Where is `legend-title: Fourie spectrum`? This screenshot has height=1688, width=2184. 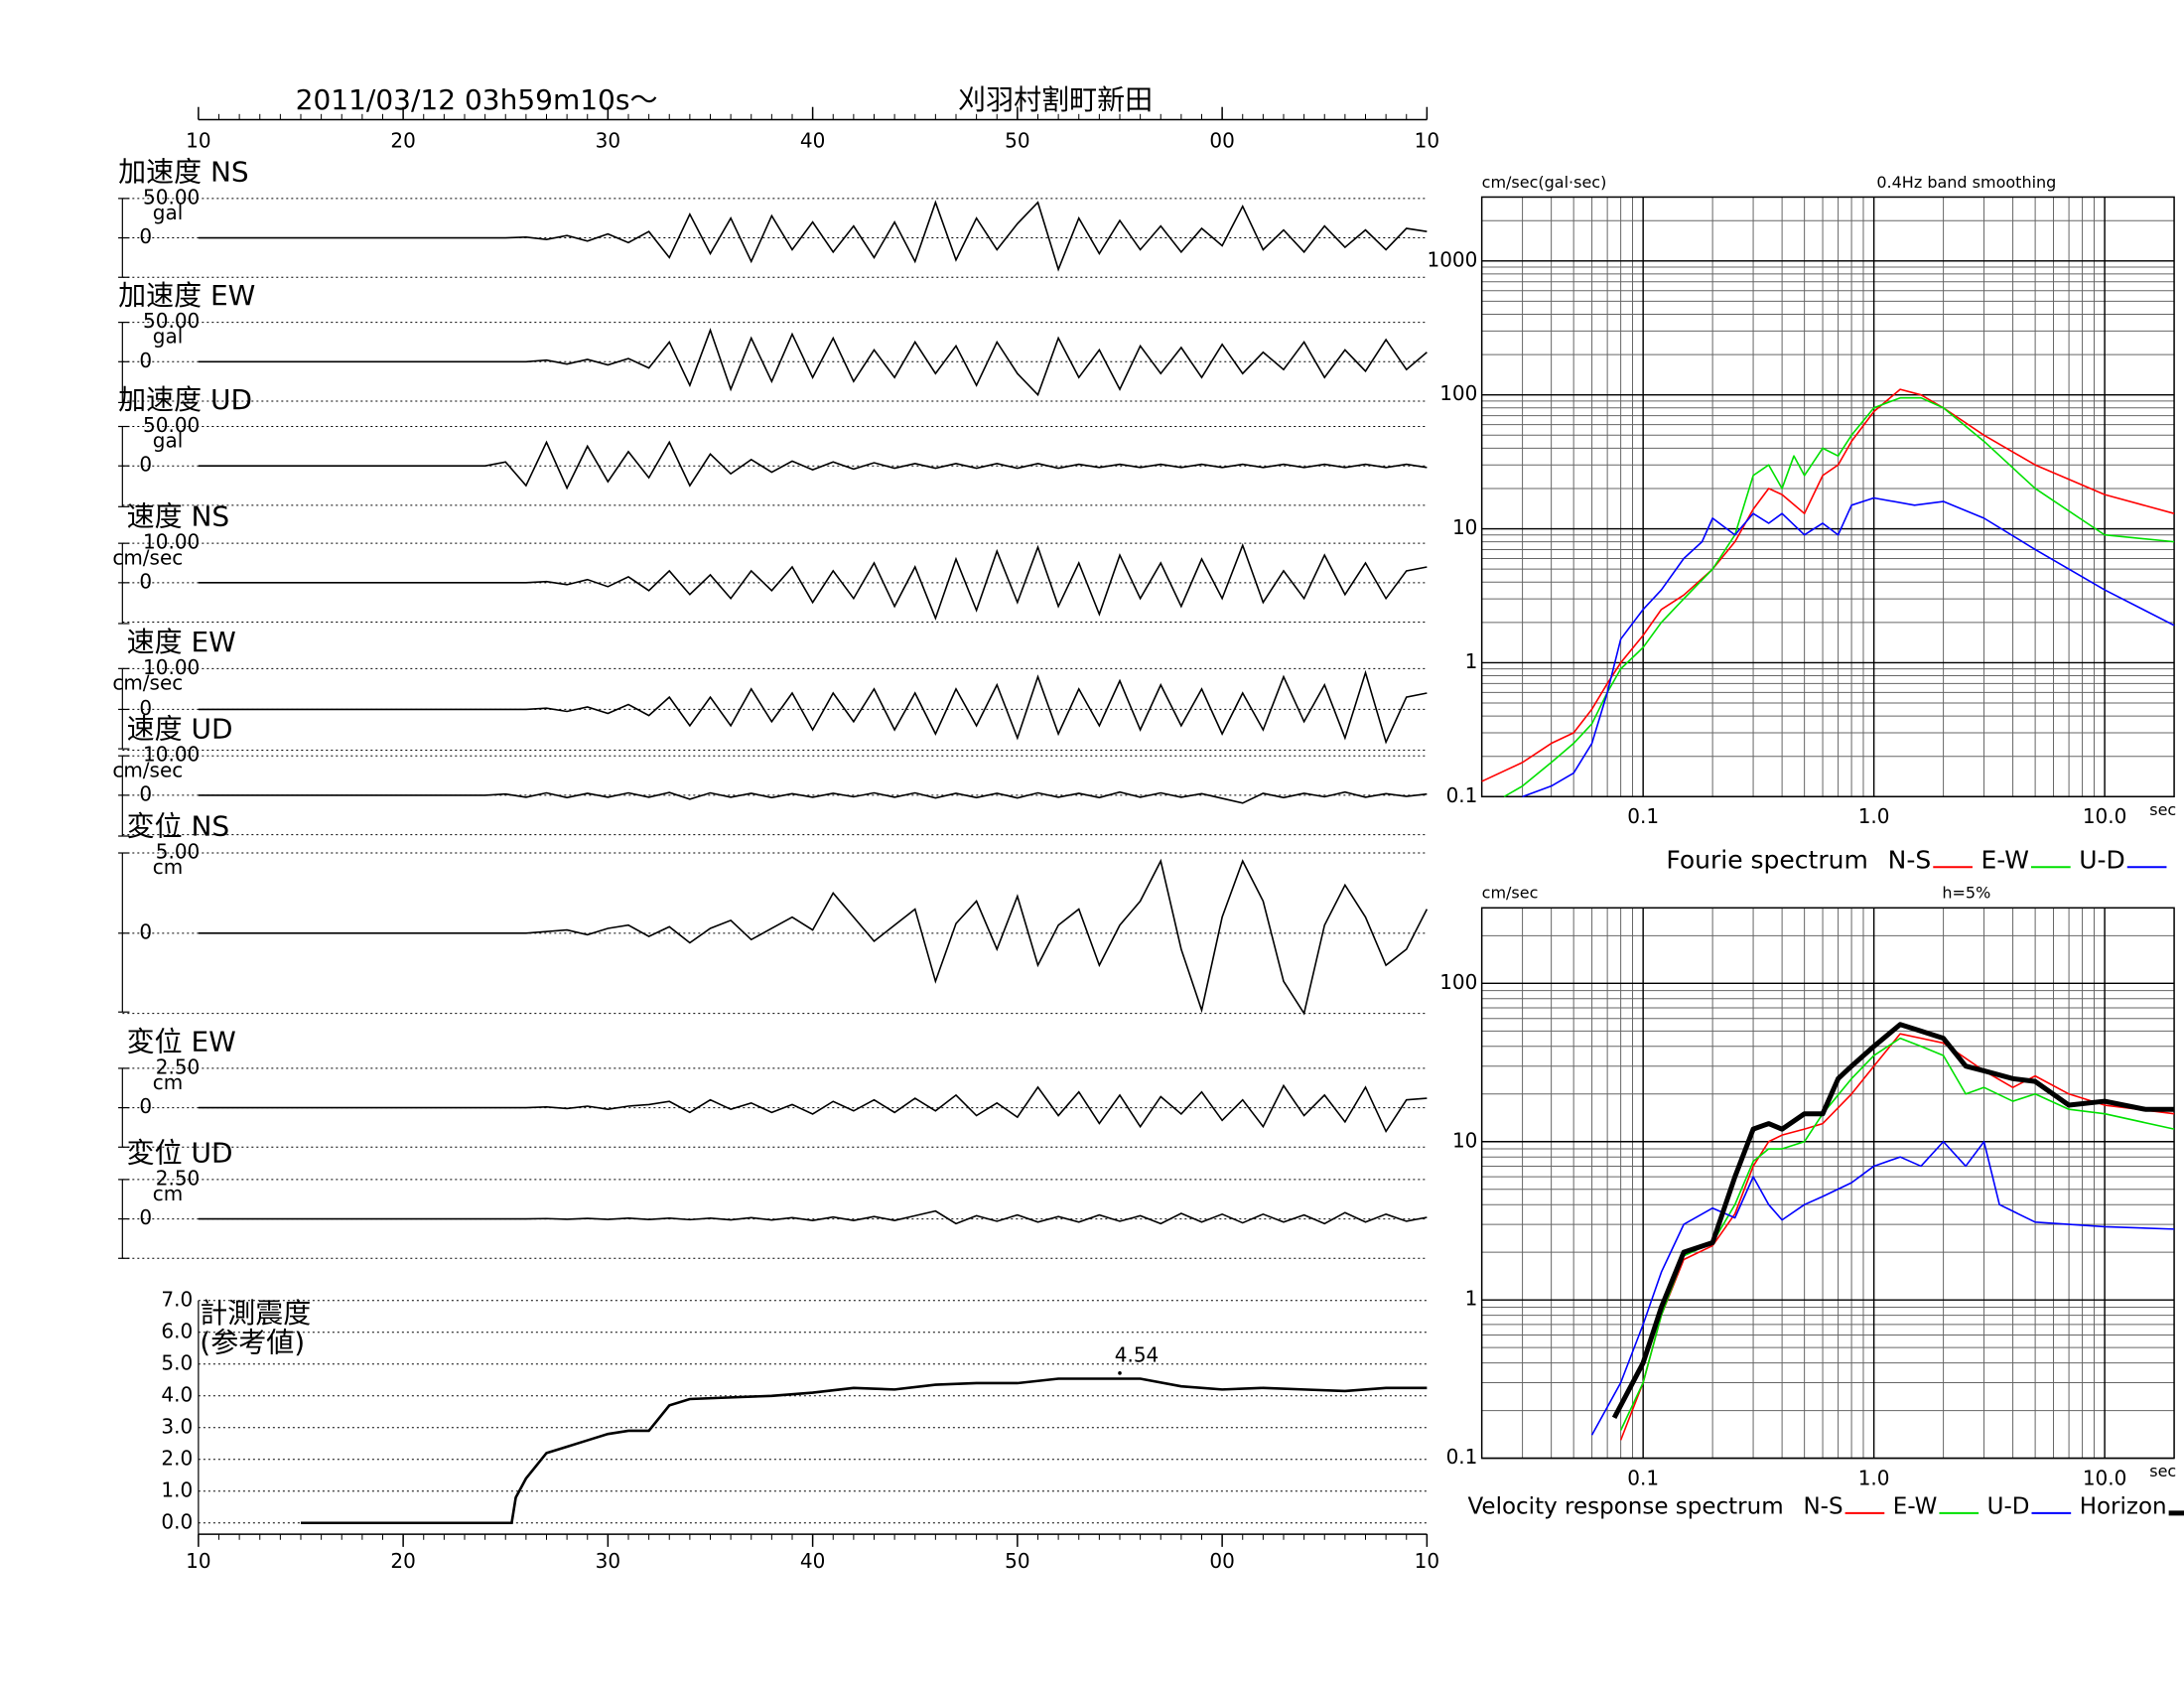
legend-title: Fourie spectrum is located at coordinates (1766, 860).